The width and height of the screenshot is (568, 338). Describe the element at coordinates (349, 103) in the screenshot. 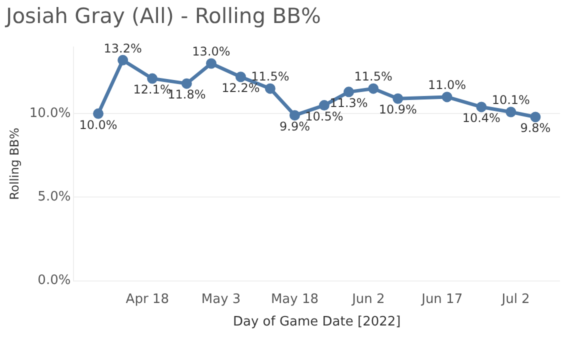

I see `text: 11.3%` at that location.